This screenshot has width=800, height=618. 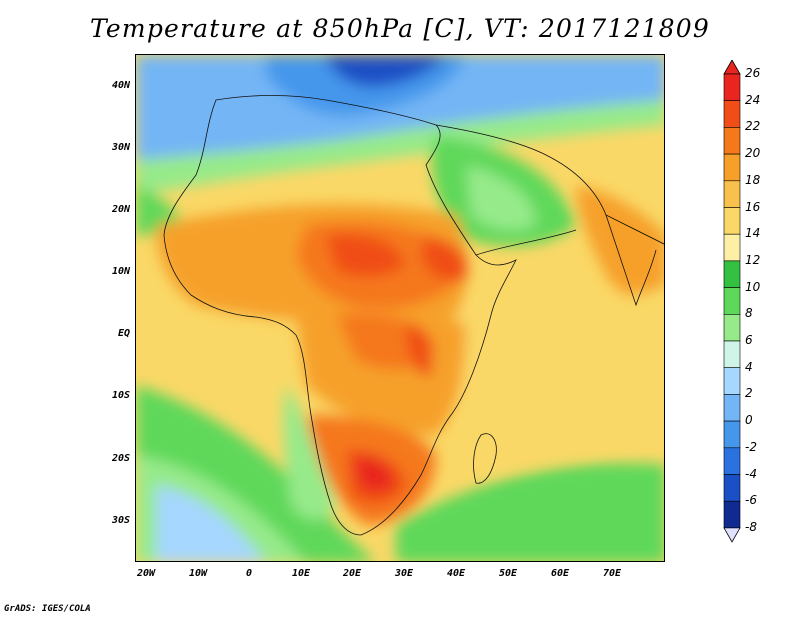 I want to click on lon-label: 70E, so click(x=612, y=573).